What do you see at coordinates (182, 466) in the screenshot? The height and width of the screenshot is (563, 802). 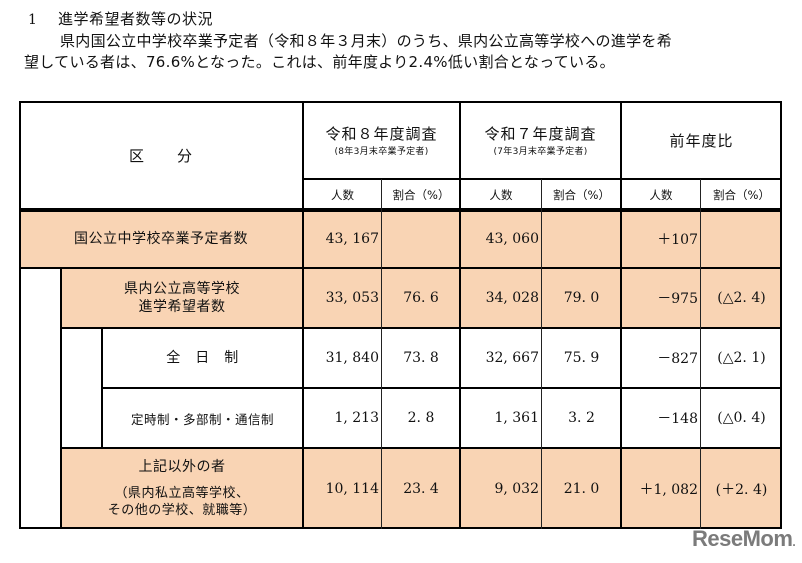 I see `row-label-line1: 上記以外の者` at bounding box center [182, 466].